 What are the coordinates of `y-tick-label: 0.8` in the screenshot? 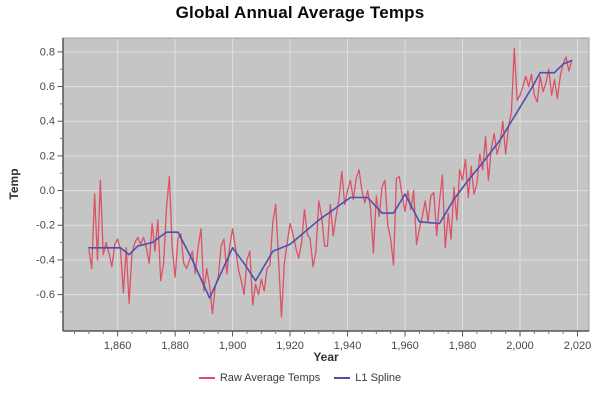 It's located at (47, 52).